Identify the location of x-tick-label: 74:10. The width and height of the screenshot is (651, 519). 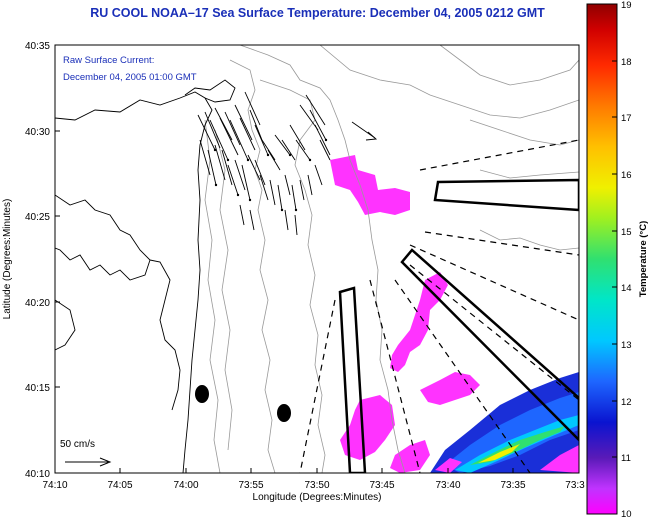
(54, 485).